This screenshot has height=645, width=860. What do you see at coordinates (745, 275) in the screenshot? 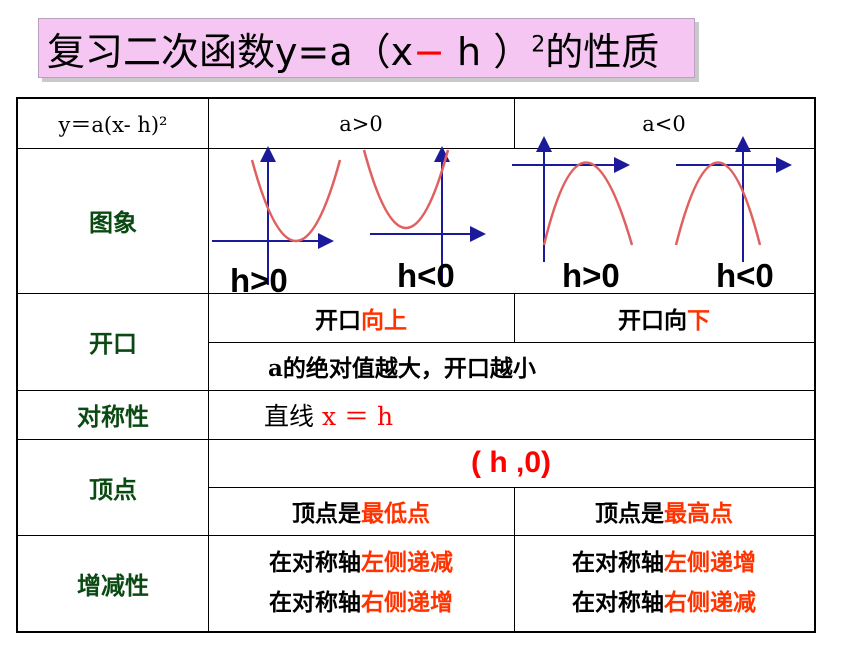
I see `graph-label-4: h<0` at bounding box center [745, 275].